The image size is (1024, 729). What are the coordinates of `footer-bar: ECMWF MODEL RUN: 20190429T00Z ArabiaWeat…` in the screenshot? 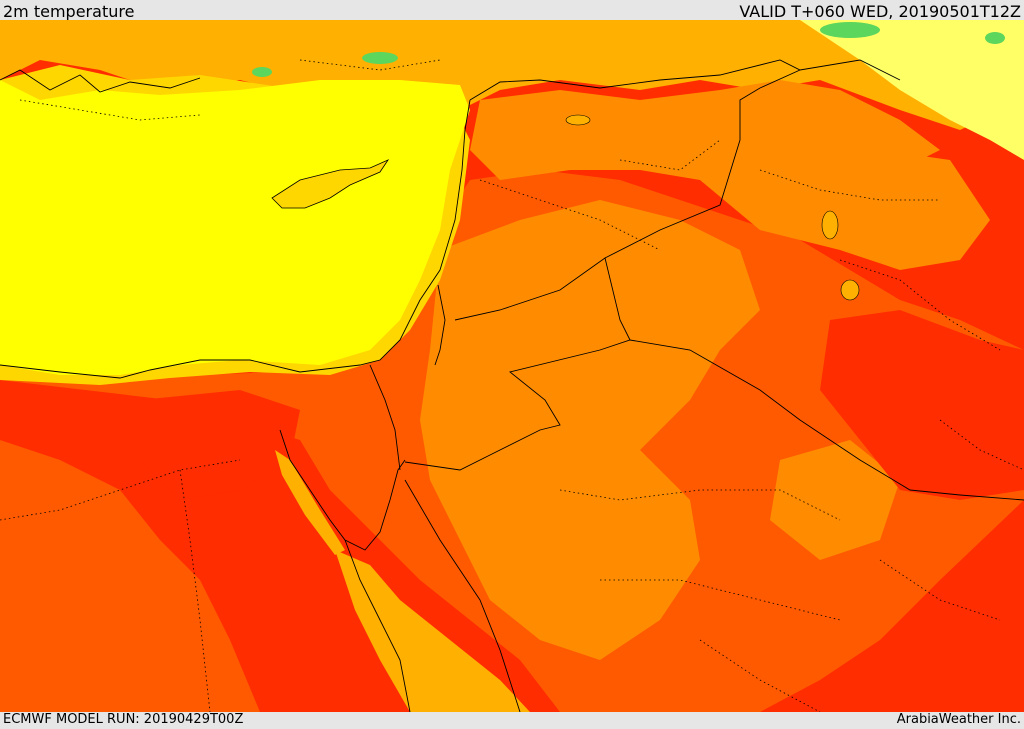 It's located at (512, 720).